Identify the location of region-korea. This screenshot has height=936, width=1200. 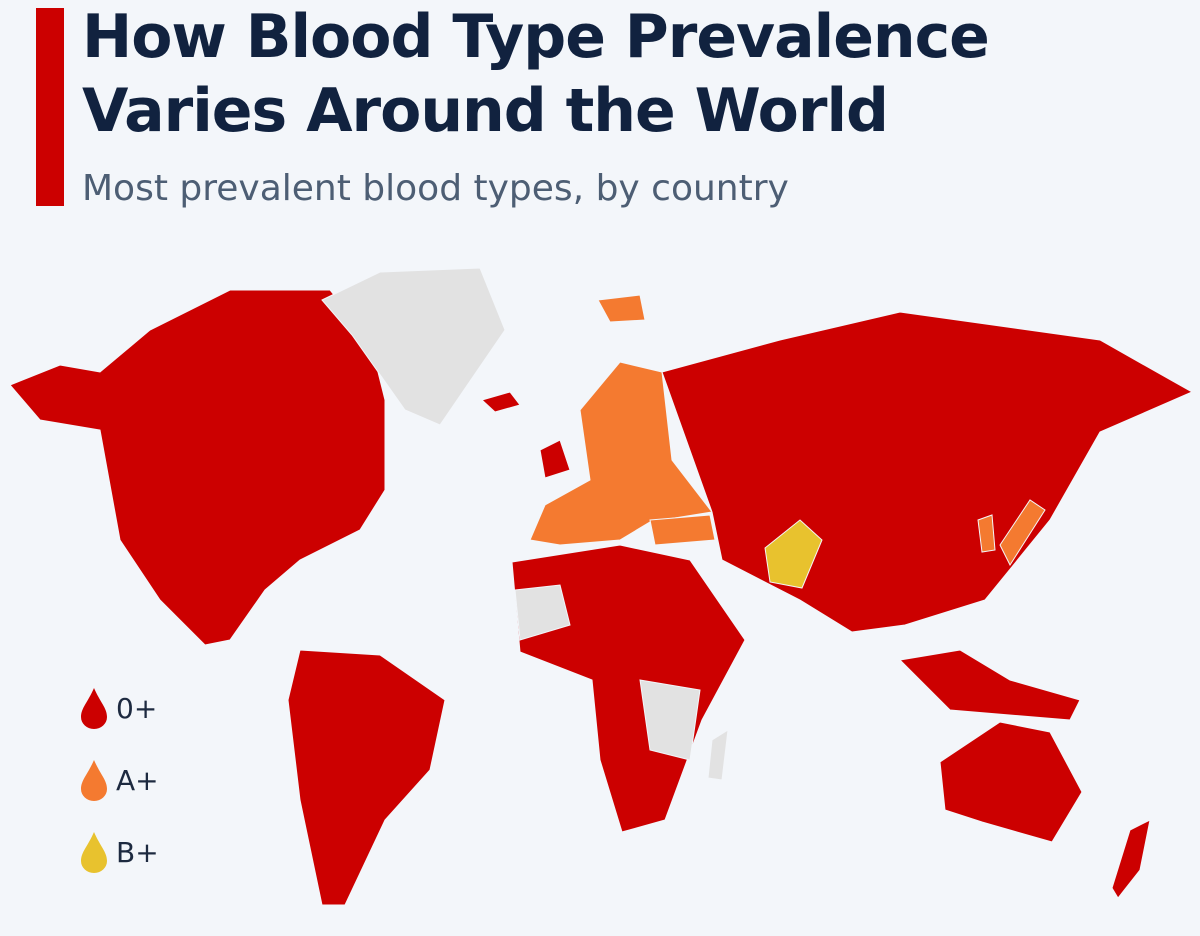
(986, 533).